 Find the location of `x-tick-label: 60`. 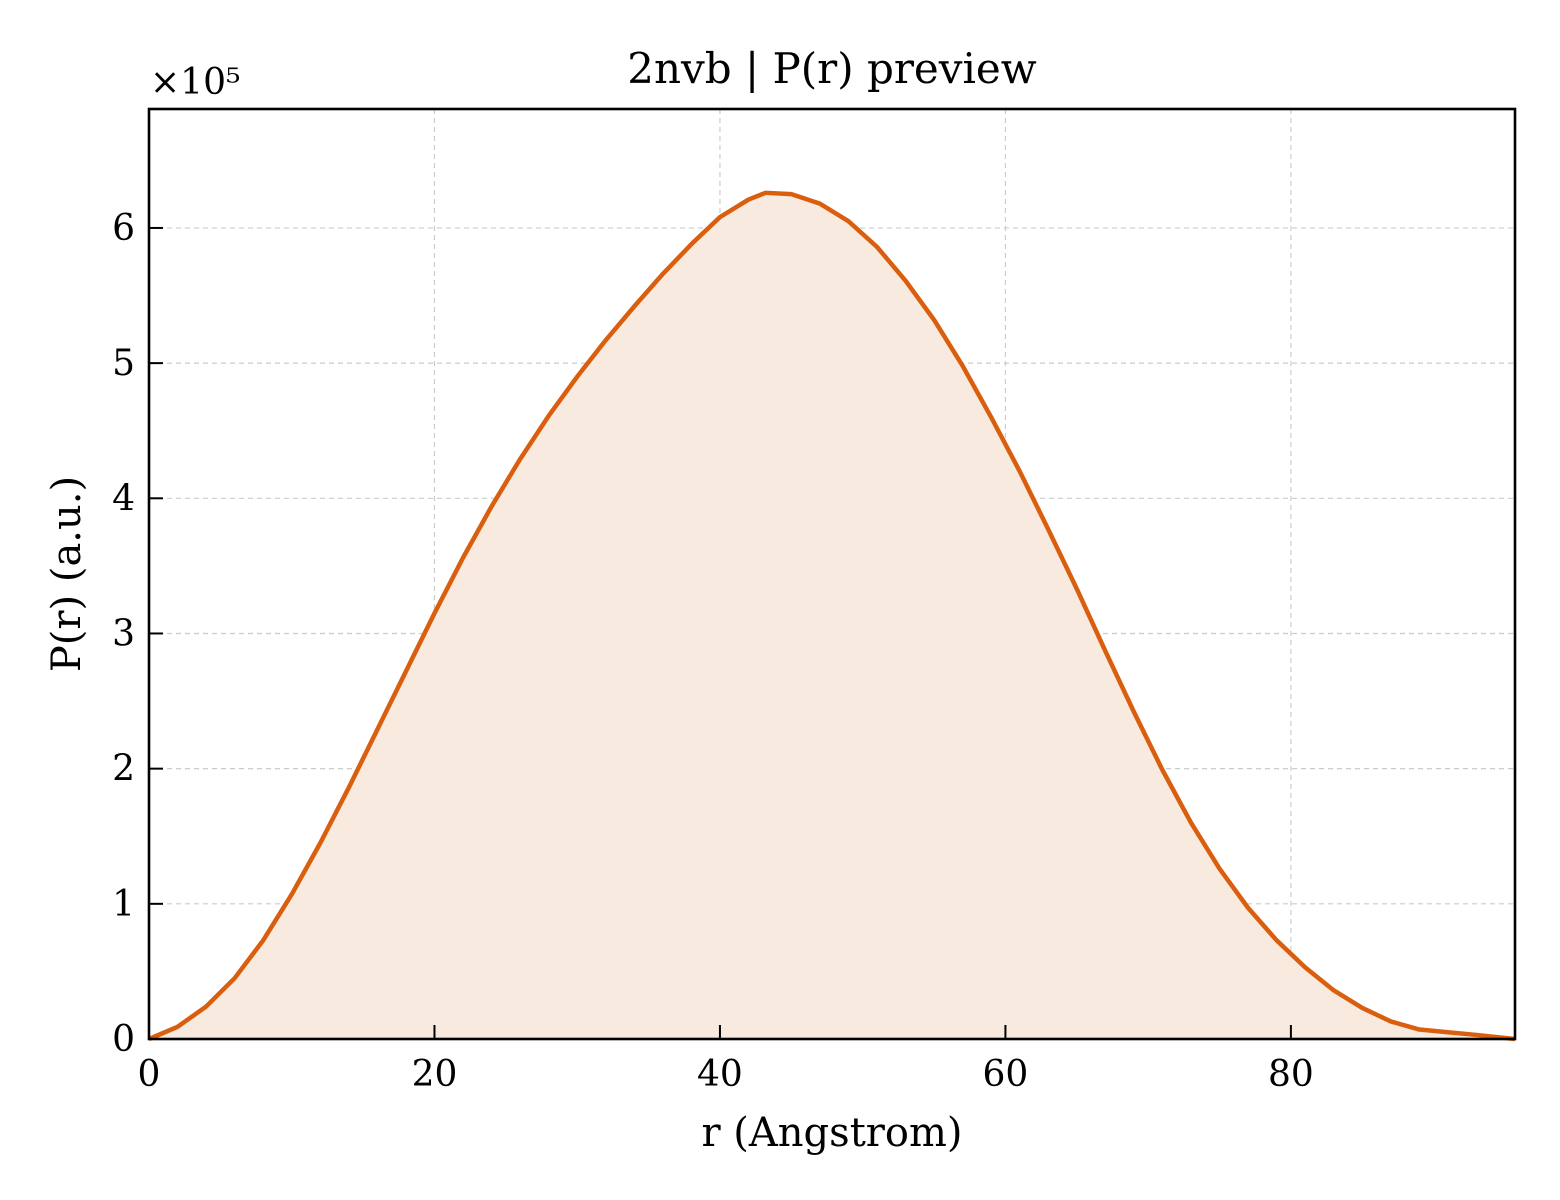

x-tick-label: 60 is located at coordinates (1006, 1074).